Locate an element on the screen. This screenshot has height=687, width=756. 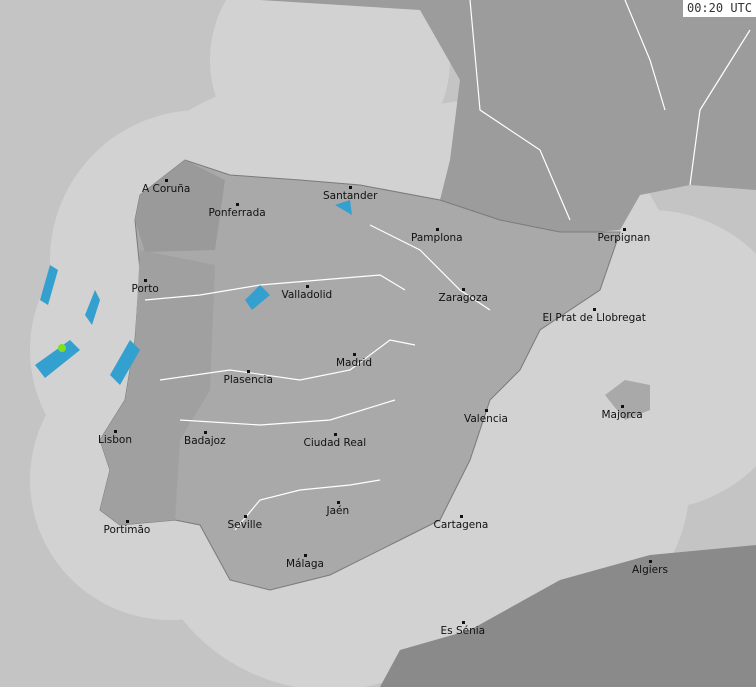
majorca-island is located at coordinates (627, 400).